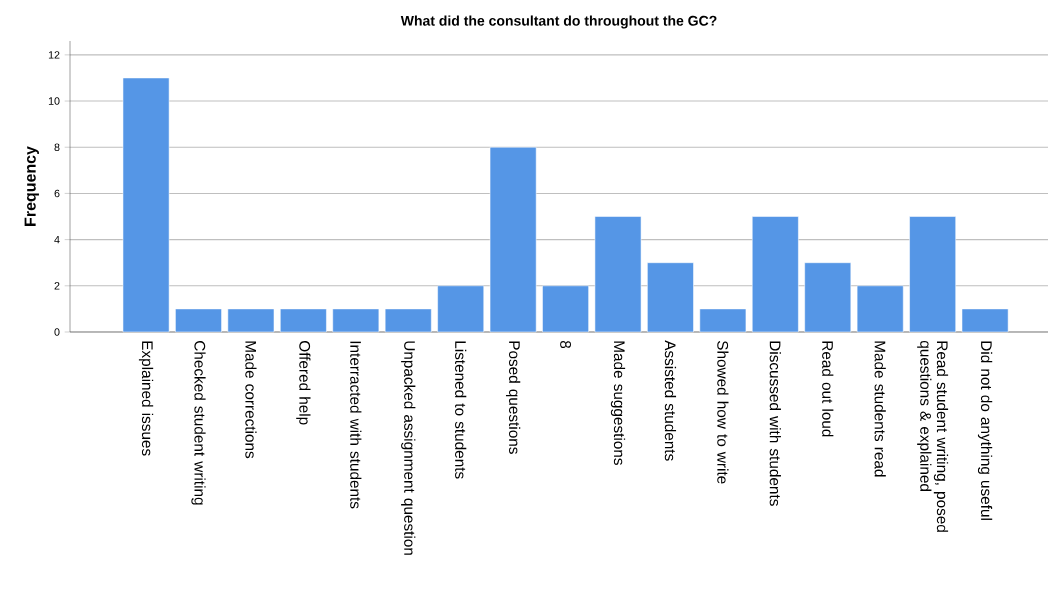 The image size is (1050, 614). What do you see at coordinates (985, 430) in the screenshot?
I see `x-tick-label: Did not do anything useful` at bounding box center [985, 430].